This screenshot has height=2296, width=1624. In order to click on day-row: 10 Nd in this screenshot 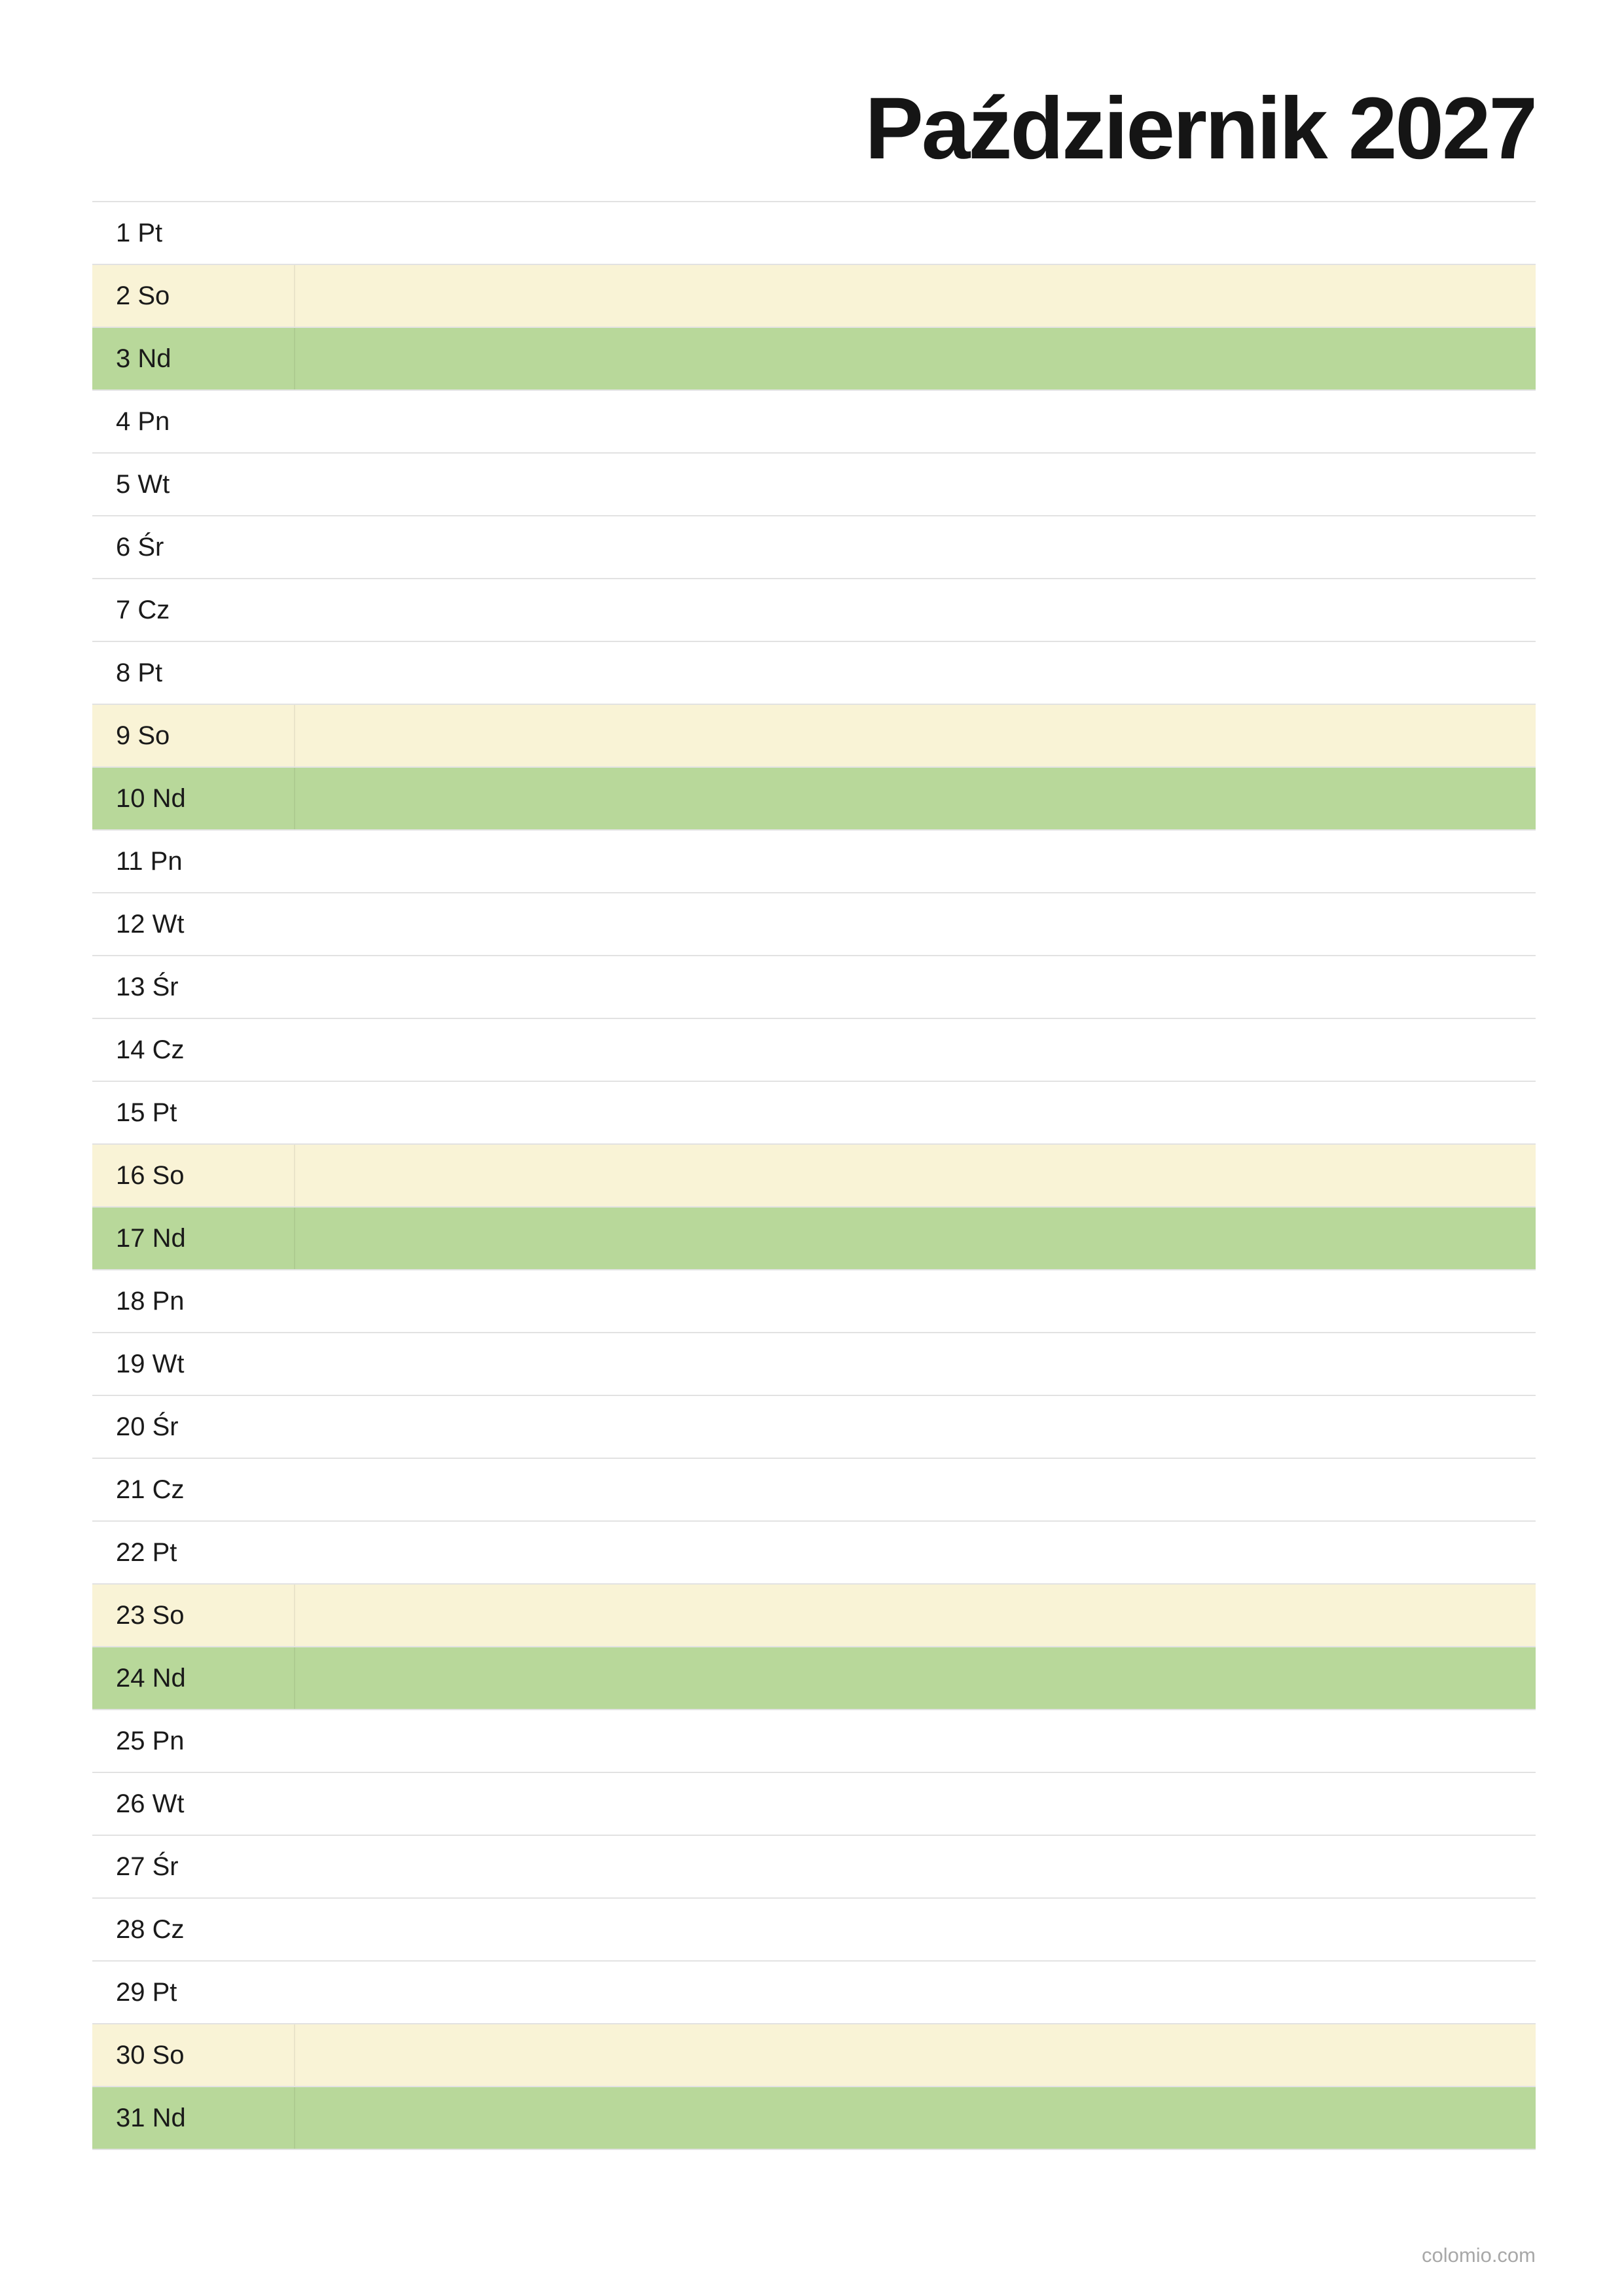, I will do `click(814, 799)`.